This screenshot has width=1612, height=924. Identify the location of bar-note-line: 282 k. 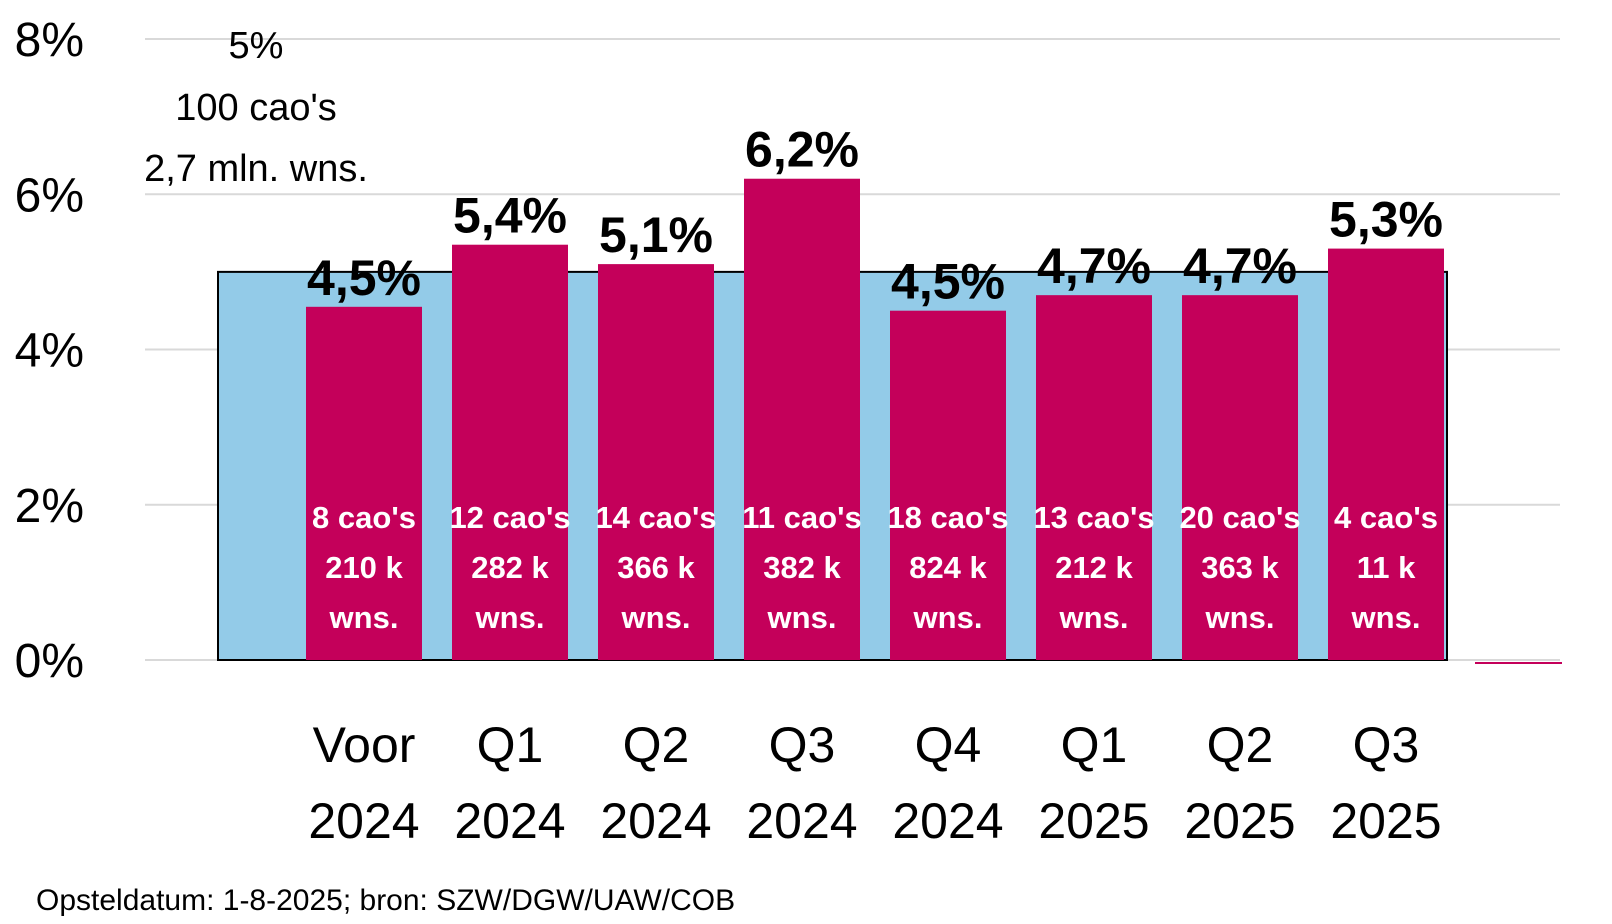
(510, 567).